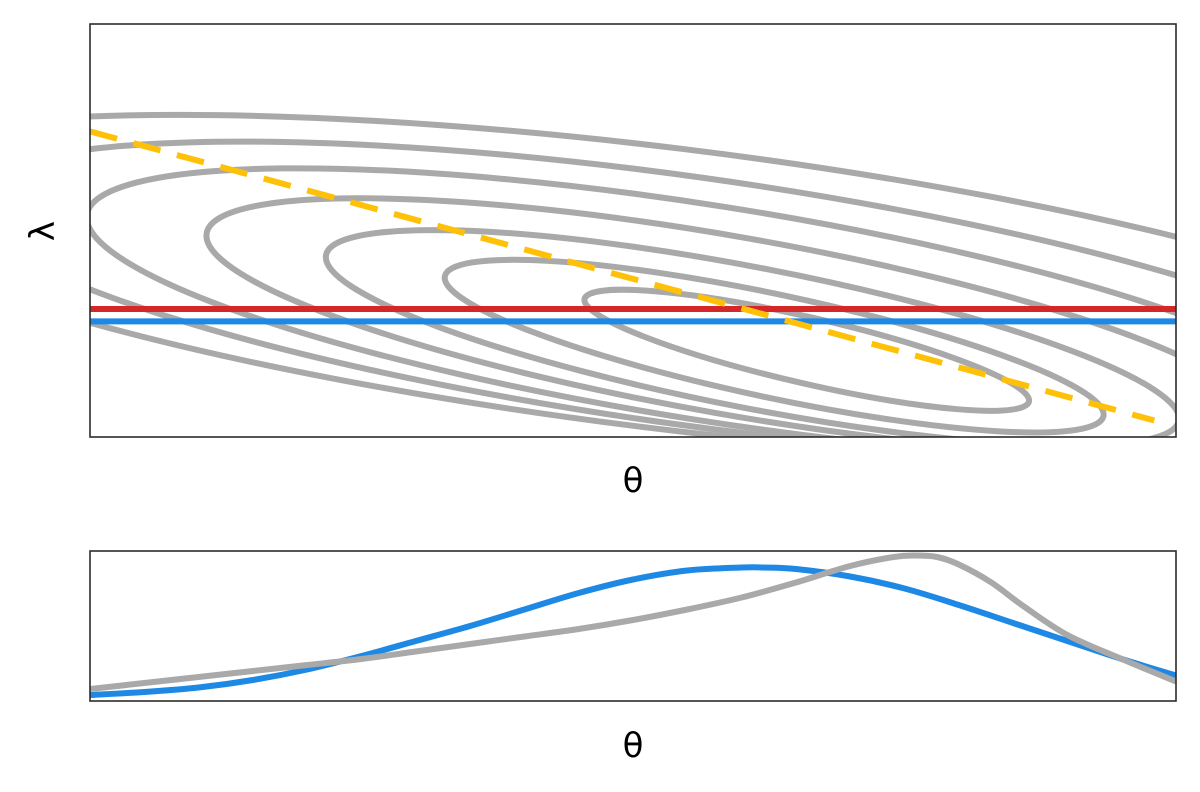  What do you see at coordinates (43, 231) in the screenshot?
I see `top-y-axis-label: λ` at bounding box center [43, 231].